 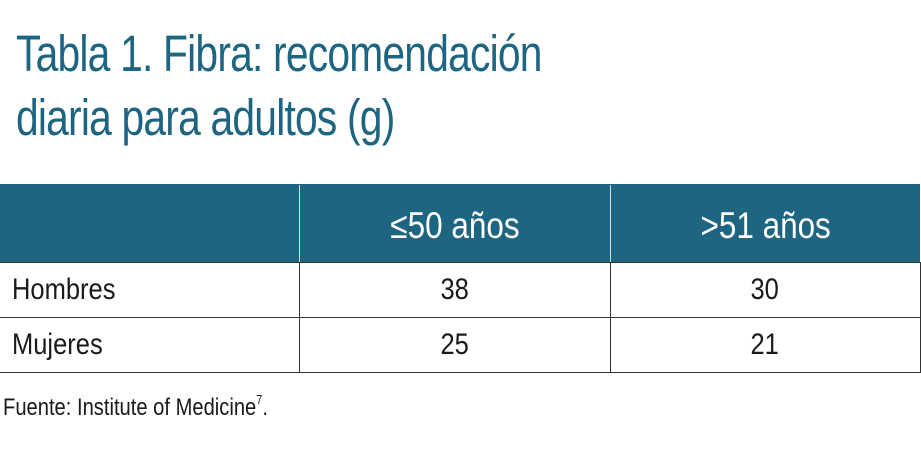 I want to click on women-51-plus-value: 21, so click(x=765, y=345).